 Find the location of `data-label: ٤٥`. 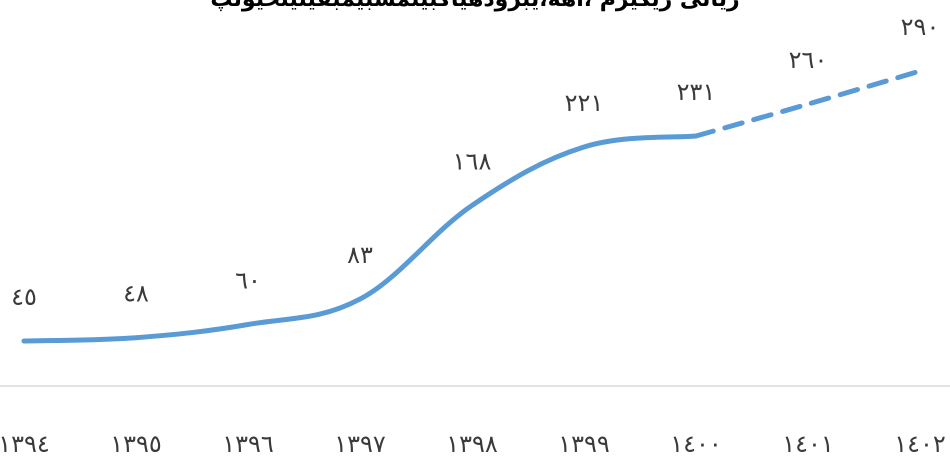

data-label: ٤٥ is located at coordinates (24, 297).